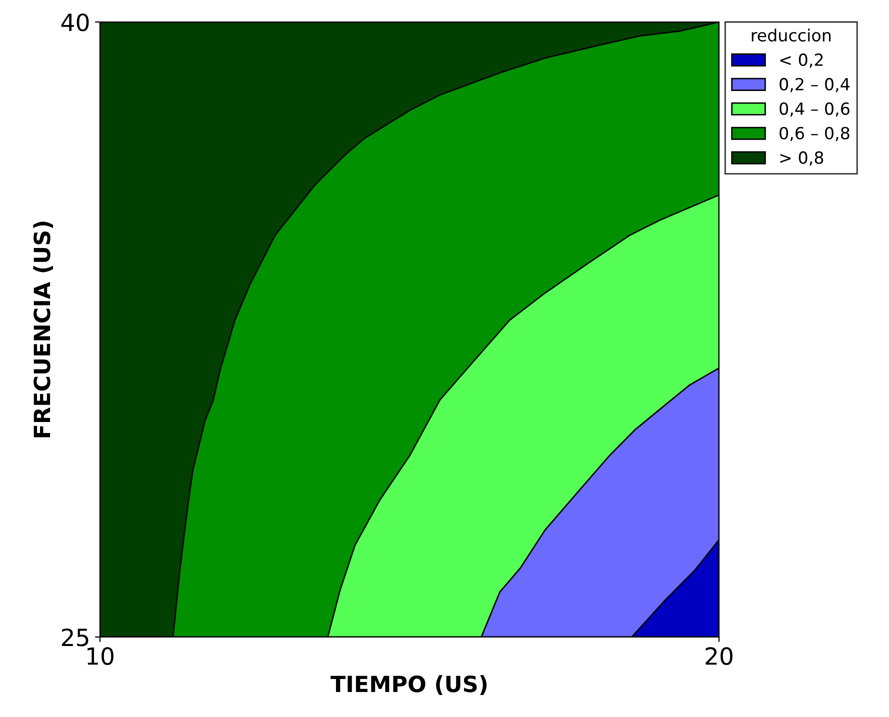  What do you see at coordinates (801, 60) in the screenshot?
I see `legend-label: < 0,2` at bounding box center [801, 60].